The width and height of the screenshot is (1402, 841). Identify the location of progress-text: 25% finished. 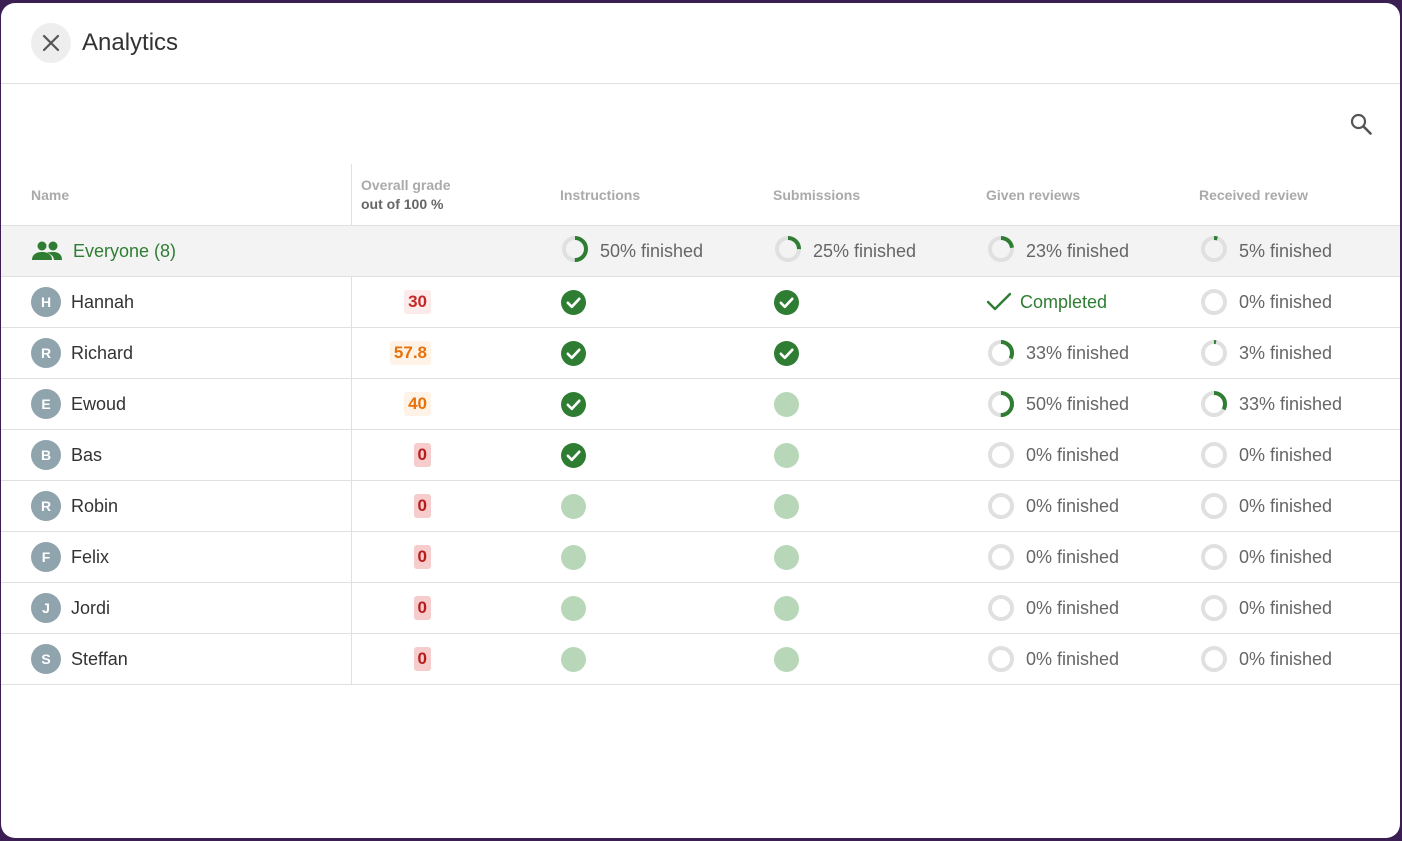
(865, 250).